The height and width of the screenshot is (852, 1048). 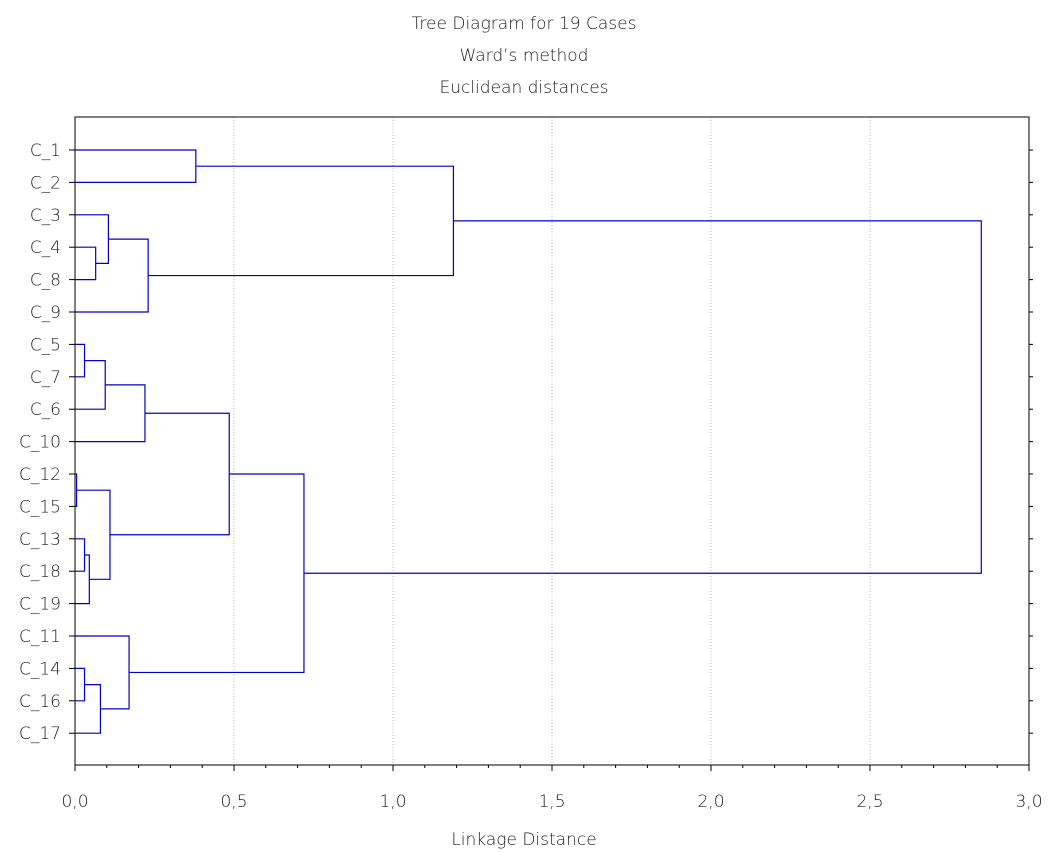 I want to click on leaf-label: C_1, so click(x=45, y=151).